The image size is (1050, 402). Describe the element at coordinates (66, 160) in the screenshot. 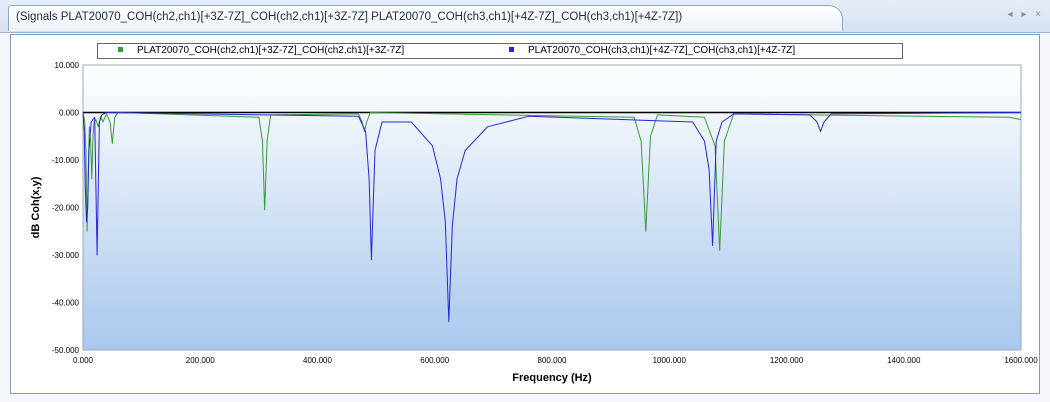

I see `y-tick-label: -10.000` at that location.